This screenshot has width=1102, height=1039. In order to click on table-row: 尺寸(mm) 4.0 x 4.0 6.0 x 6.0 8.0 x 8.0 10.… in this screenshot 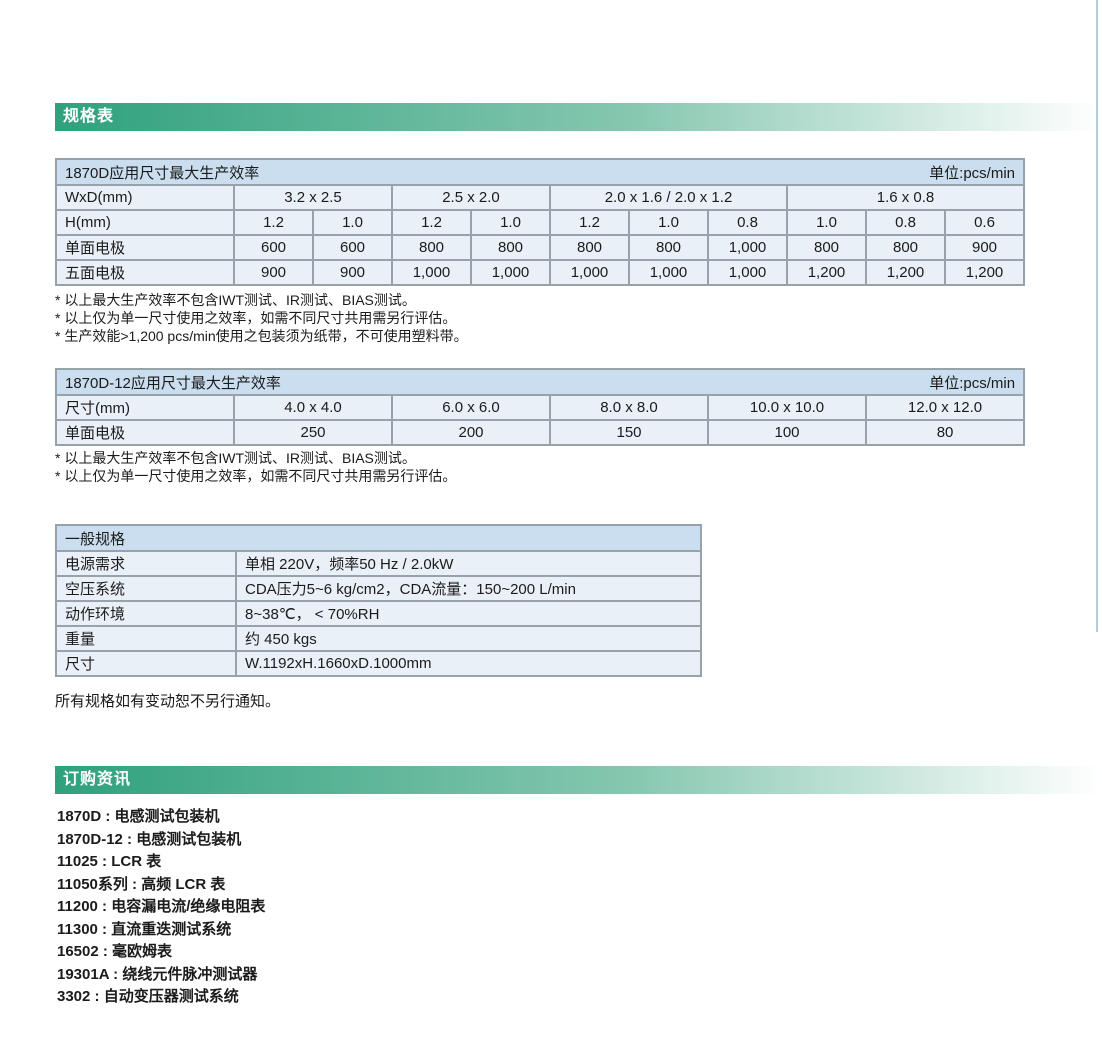, I will do `click(540, 407)`.